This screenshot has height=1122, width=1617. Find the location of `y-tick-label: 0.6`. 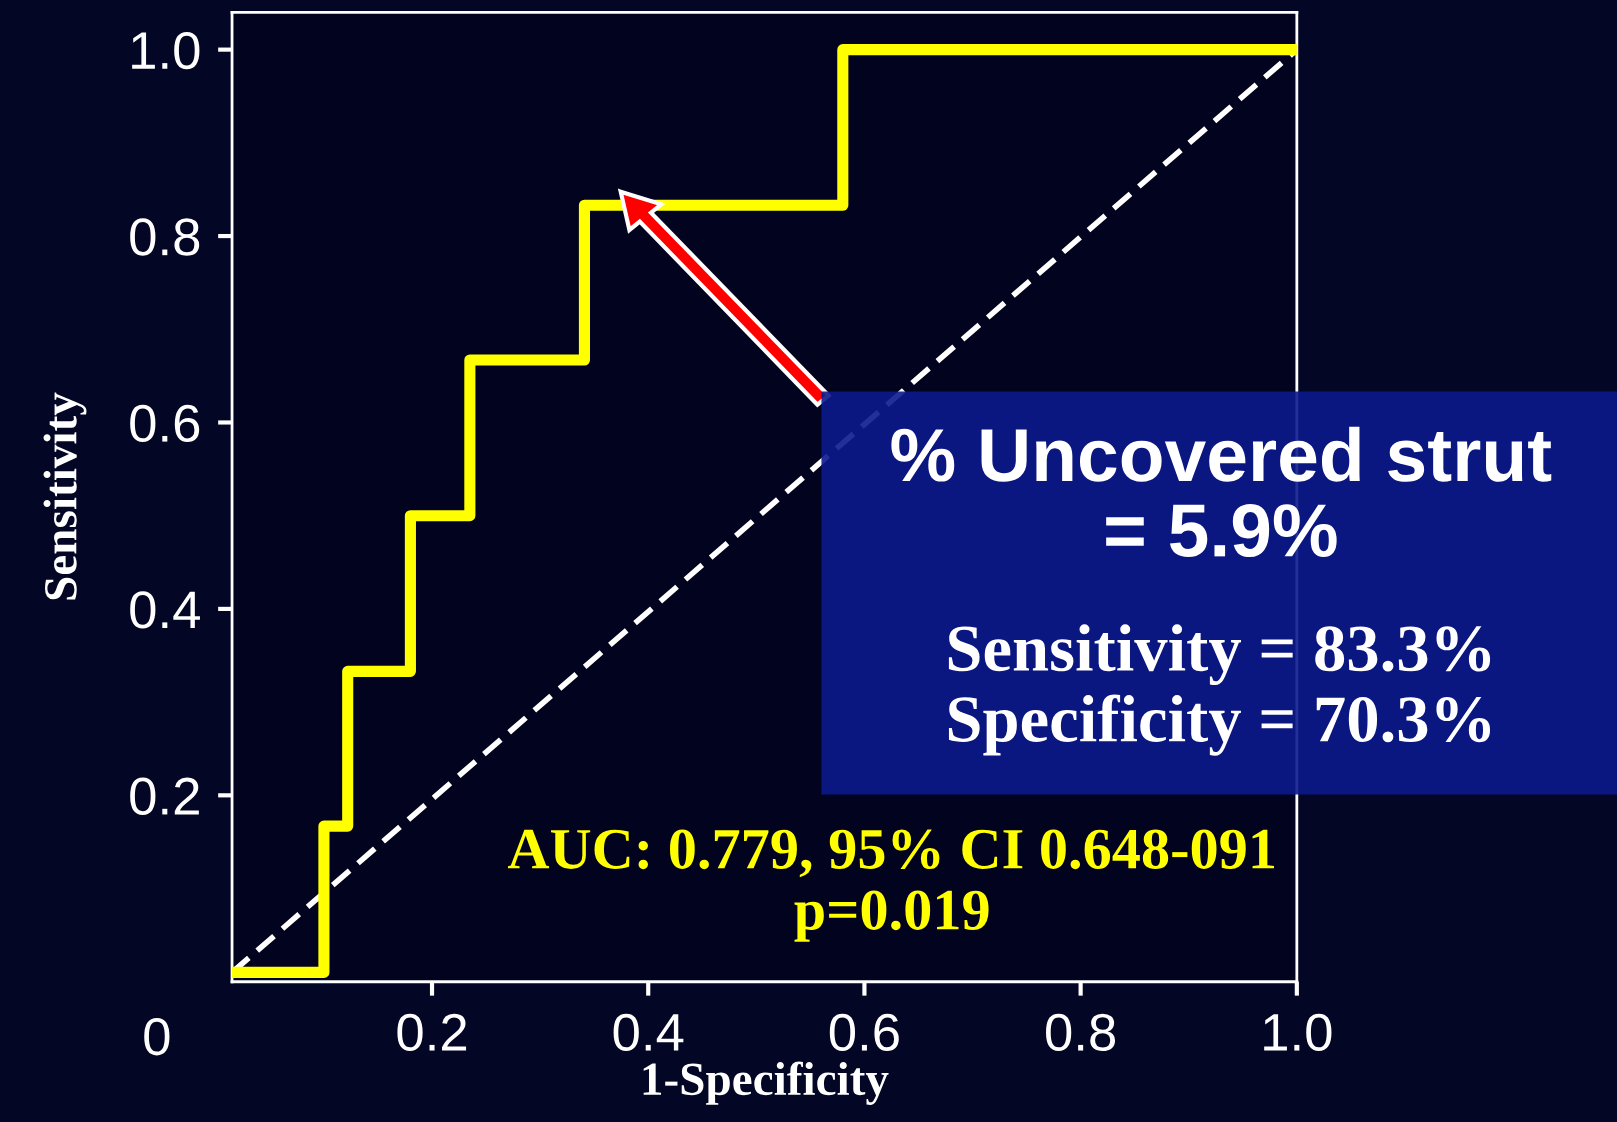

y-tick-label: 0.6 is located at coordinates (165, 423).